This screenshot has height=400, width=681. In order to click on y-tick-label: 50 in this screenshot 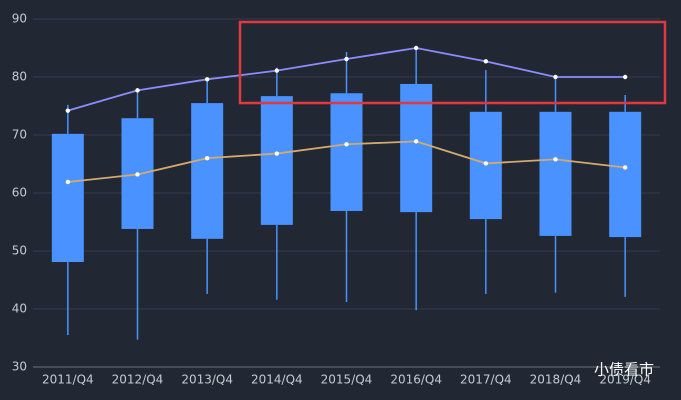, I will do `click(19, 251)`.